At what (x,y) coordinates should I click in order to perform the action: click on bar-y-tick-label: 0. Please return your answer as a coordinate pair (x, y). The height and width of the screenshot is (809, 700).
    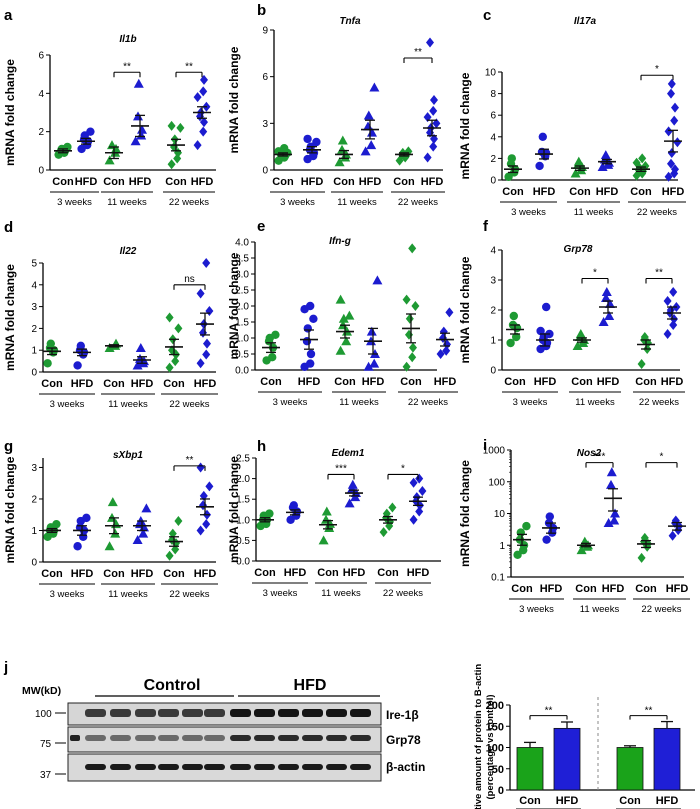
    Looking at the image, I should click on (501, 791).